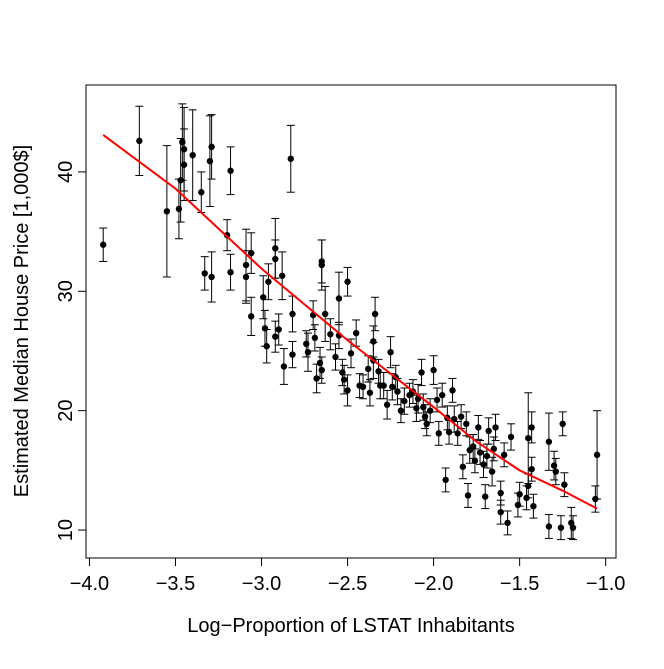  Describe the element at coordinates (347, 584) in the screenshot. I see `x-tick-label: −2.5` at that location.